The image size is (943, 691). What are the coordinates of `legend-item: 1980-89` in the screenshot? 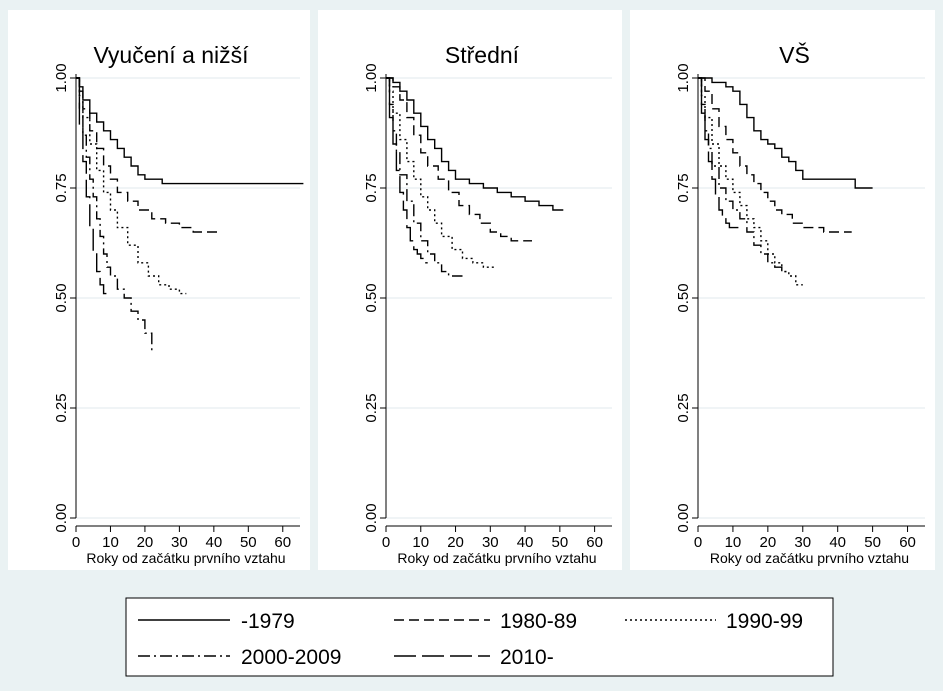 It's located at (485, 621).